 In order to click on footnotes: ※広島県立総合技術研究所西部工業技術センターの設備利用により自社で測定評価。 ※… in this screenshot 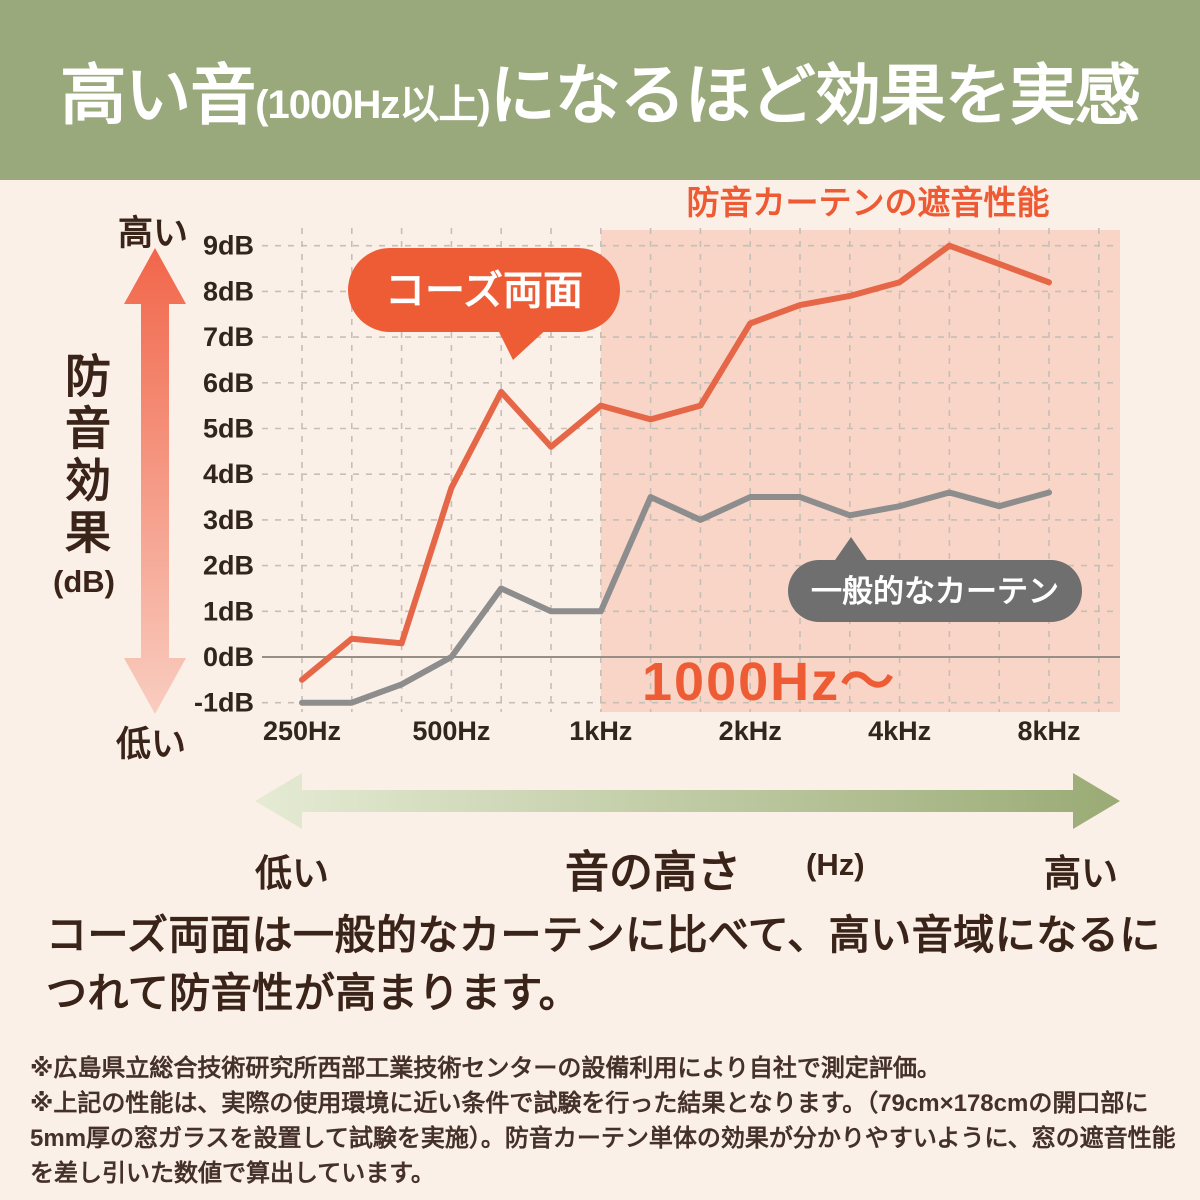, I will do `click(603, 1121)`.